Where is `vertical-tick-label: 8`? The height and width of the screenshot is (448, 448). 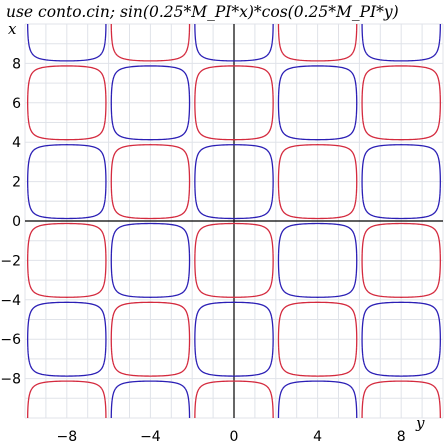
vertical-tick-label: 8 is located at coordinates (16, 64).